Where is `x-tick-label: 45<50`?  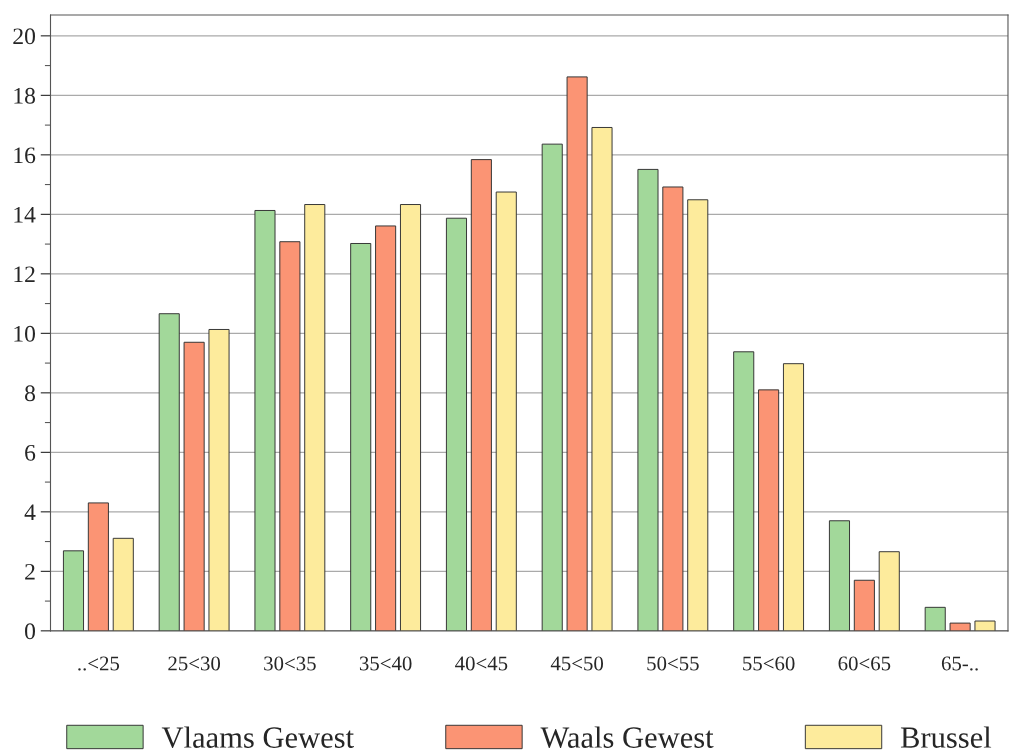 x-tick-label: 45<50 is located at coordinates (577, 663).